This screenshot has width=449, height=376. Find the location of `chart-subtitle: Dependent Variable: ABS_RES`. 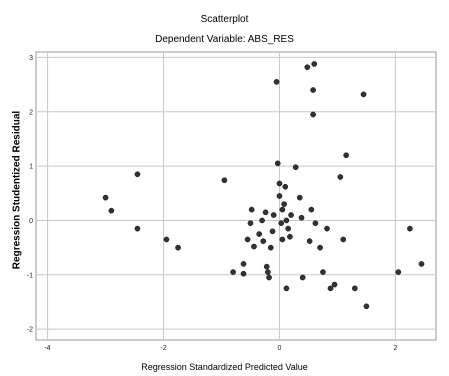

chart-subtitle: Dependent Variable: ABS_RES is located at coordinates (224, 39).